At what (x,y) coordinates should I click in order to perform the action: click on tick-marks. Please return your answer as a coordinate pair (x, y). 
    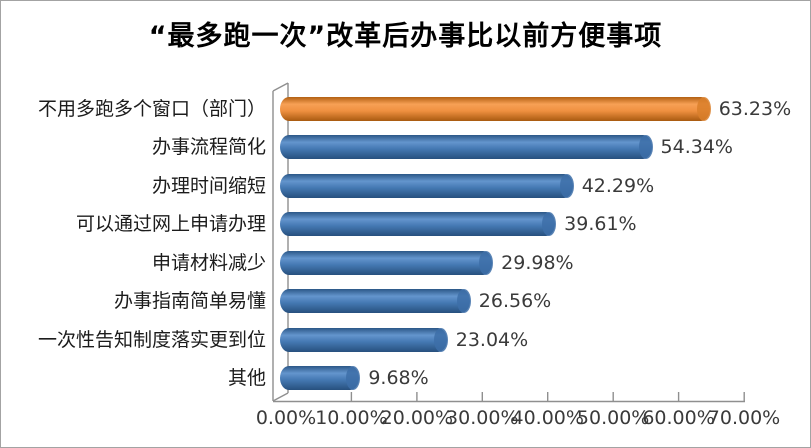
    Looking at the image, I should click on (547, 396).